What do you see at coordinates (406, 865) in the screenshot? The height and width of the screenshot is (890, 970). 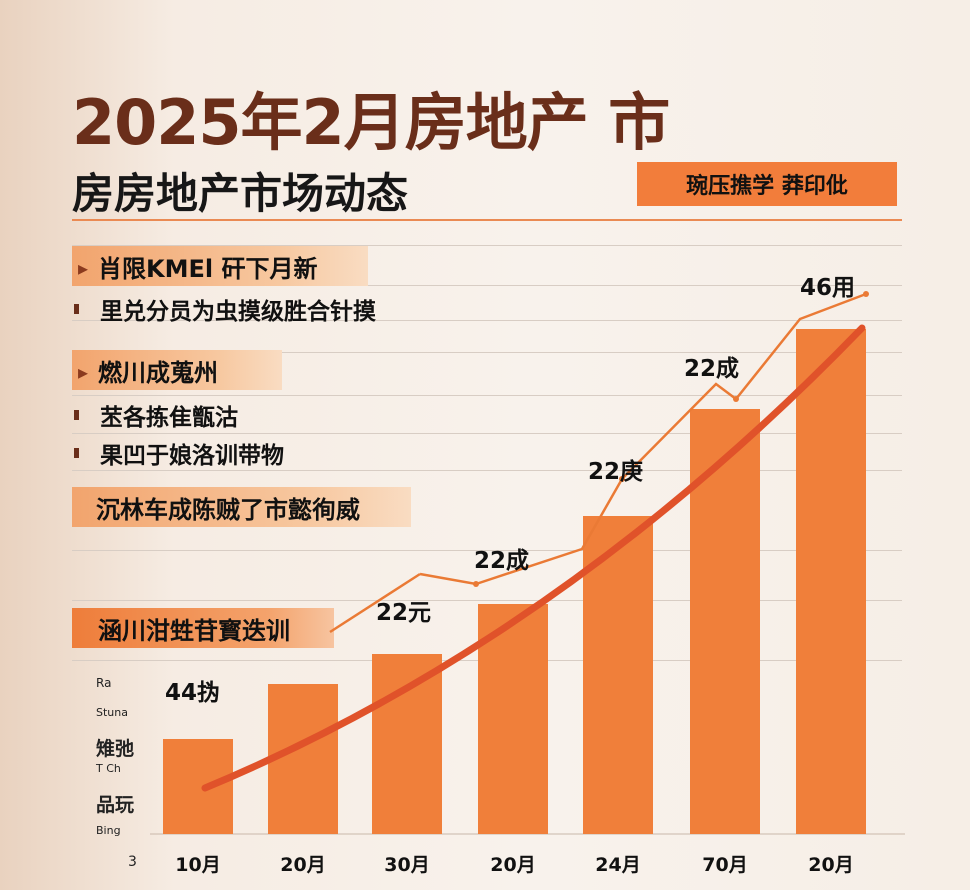 I see `x-tick-label: 30月` at bounding box center [406, 865].